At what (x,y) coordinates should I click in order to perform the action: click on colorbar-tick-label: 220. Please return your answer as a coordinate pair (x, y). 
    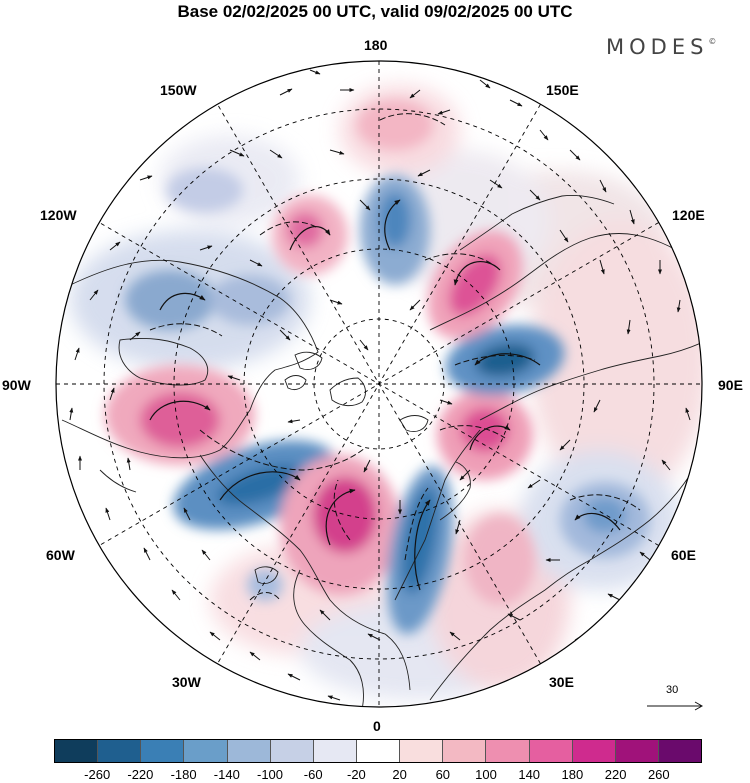
    Looking at the image, I should click on (615, 774).